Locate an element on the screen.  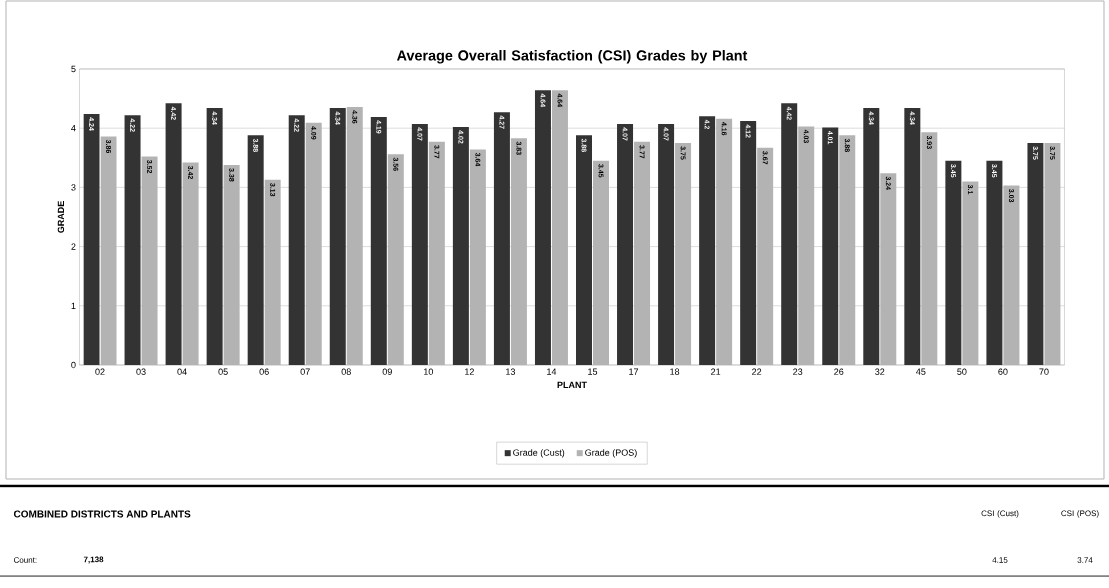
x-tick-label: 21 is located at coordinates (716, 371).